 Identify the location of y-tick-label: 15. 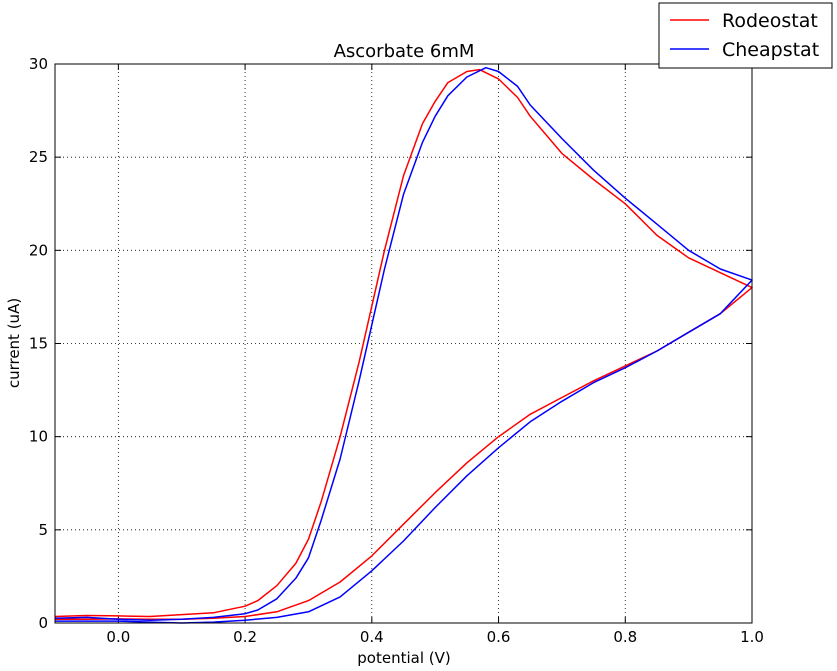
(38, 344).